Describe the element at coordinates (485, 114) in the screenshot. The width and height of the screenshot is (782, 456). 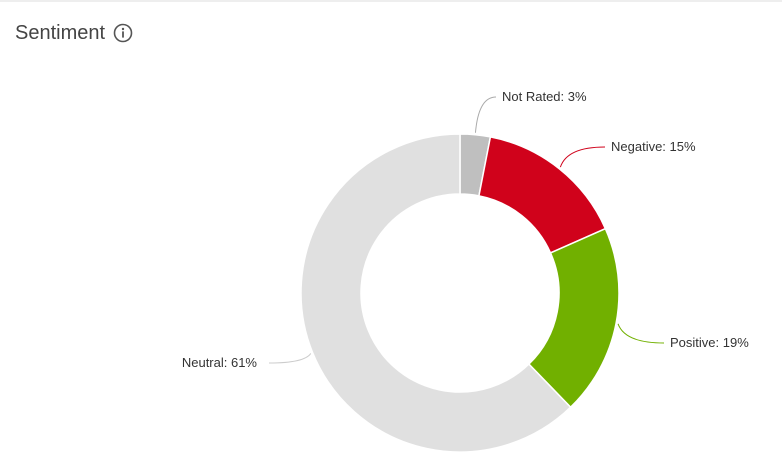
I see `connector-not-rated` at that location.